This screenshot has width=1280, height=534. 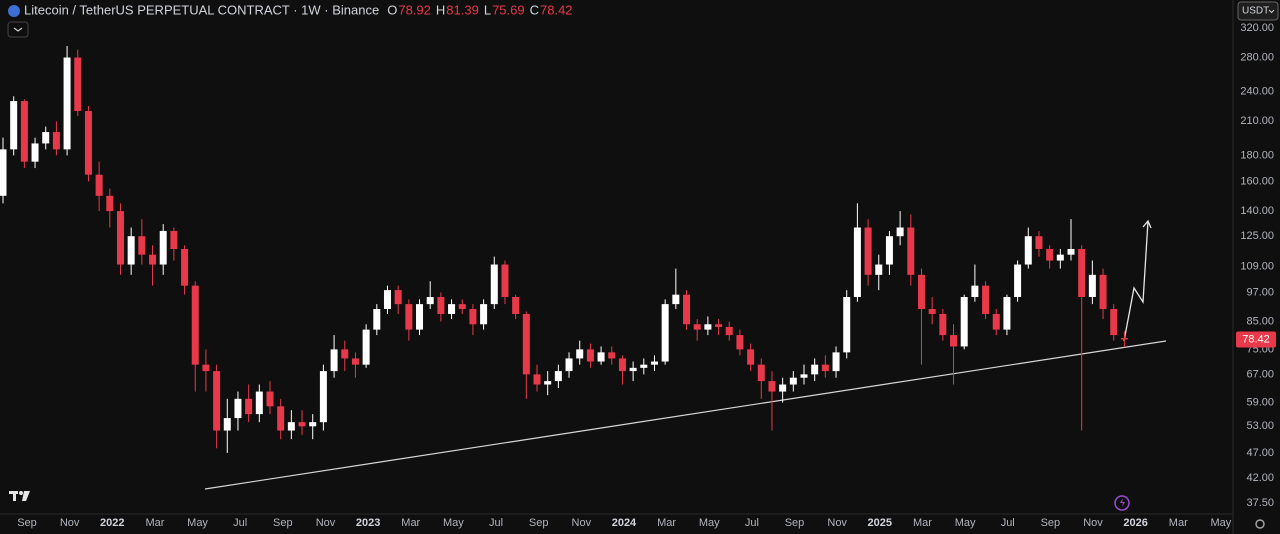 I want to click on collapse-icon, so click(x=18, y=29).